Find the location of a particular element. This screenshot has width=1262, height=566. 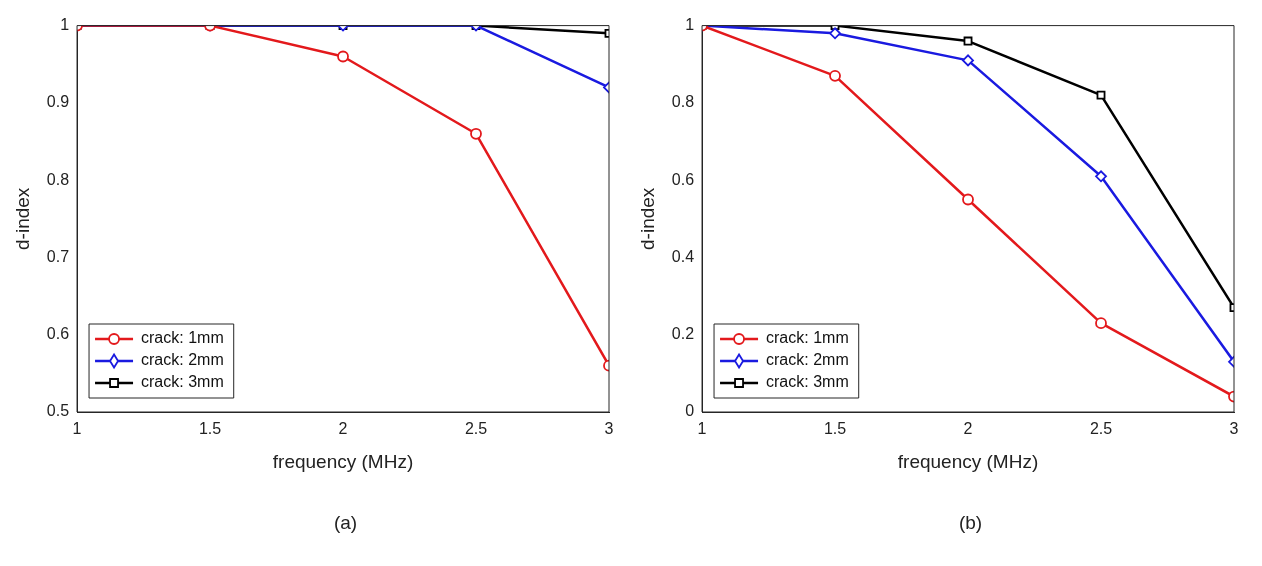

y-tick-label: 0.5 is located at coordinates (58, 411).